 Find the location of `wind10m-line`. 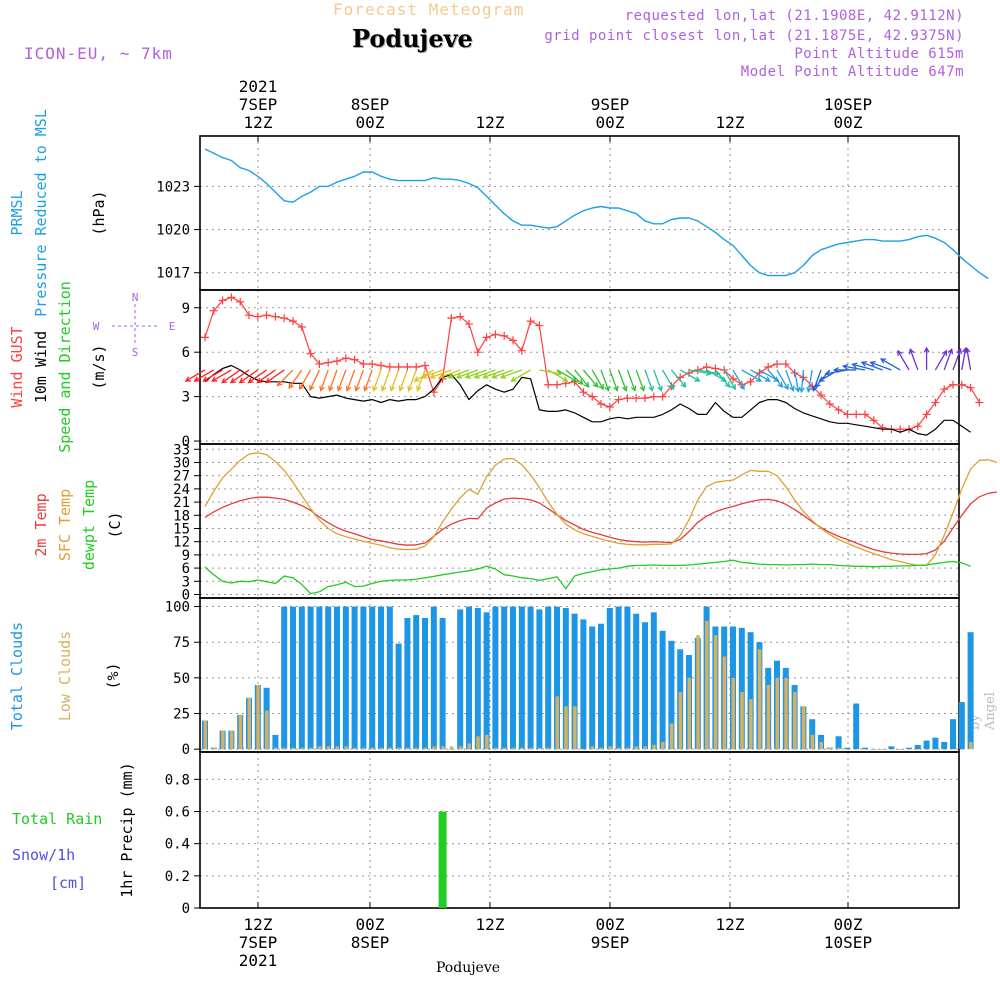

wind10m-line is located at coordinates (587, 400).